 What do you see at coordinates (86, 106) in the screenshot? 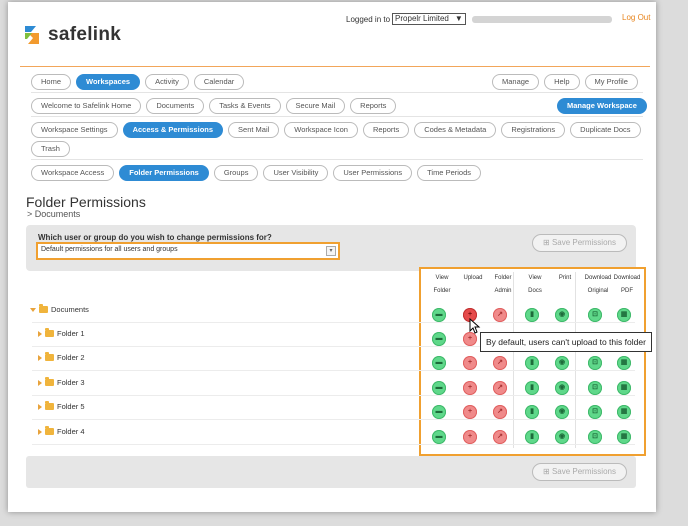
I see `tab-welcome: Welcome to Safelink Home` at bounding box center [86, 106].